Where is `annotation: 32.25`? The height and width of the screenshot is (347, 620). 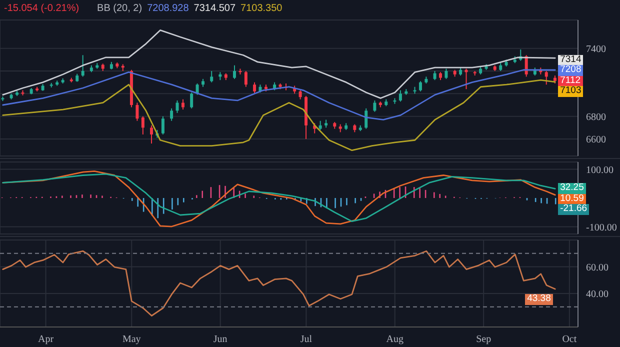 annotation: 32.25 is located at coordinates (572, 188).